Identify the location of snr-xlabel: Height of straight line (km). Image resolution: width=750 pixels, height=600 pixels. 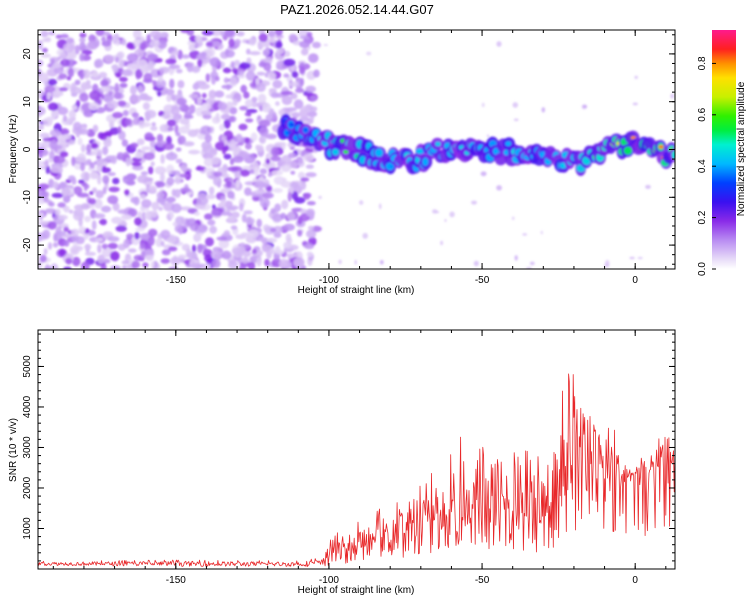
(356, 590).